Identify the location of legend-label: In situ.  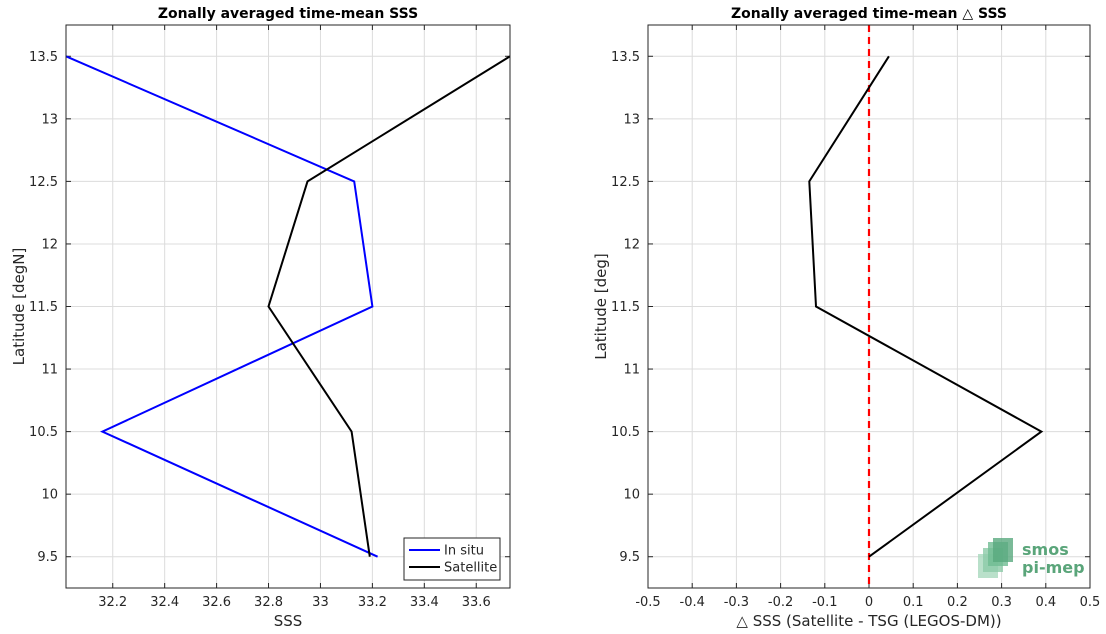
(464, 551).